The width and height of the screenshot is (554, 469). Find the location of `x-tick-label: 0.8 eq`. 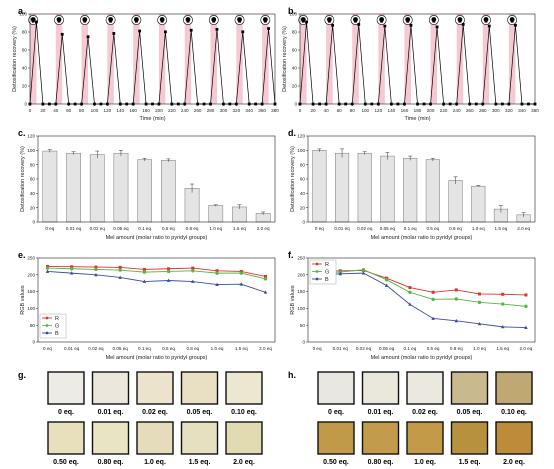

x-tick-label: 0.8 eq is located at coordinates (192, 348).